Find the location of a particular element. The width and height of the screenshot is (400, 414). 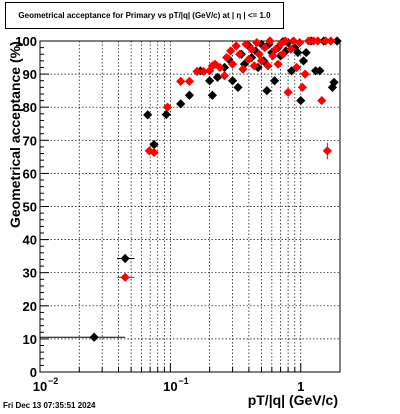

timestamp-footer: Fri Dec 13 07:35:51 2024 is located at coordinates (49, 405).